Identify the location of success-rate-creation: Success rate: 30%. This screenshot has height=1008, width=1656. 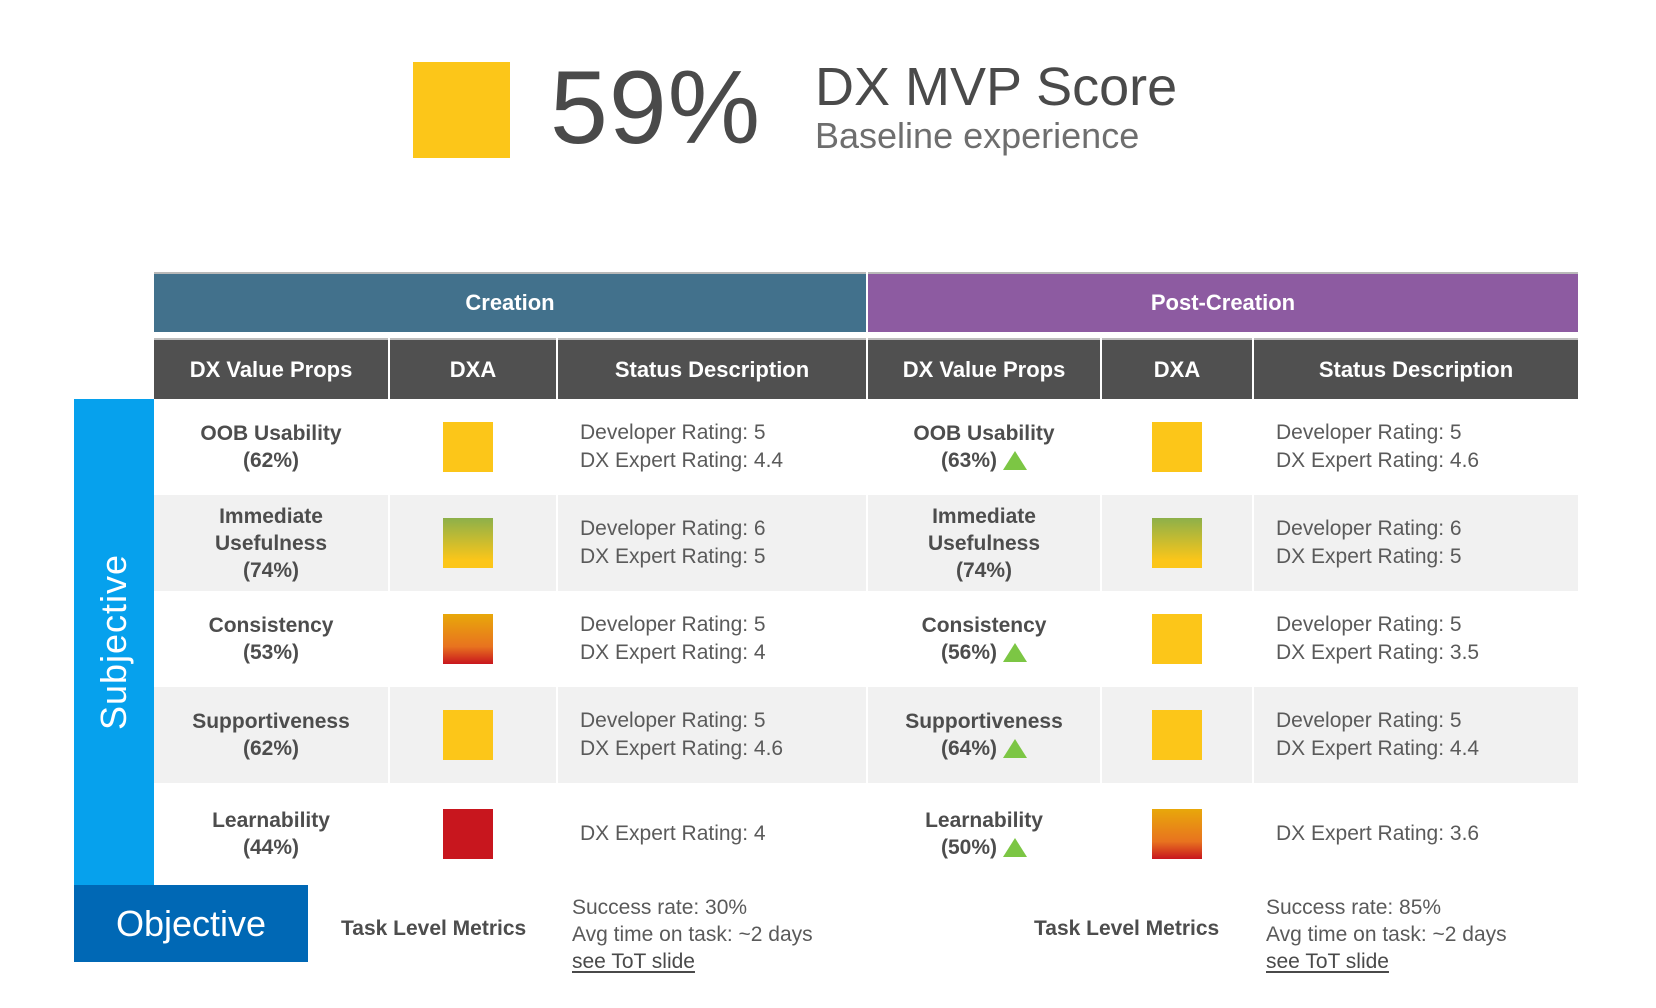
(660, 907).